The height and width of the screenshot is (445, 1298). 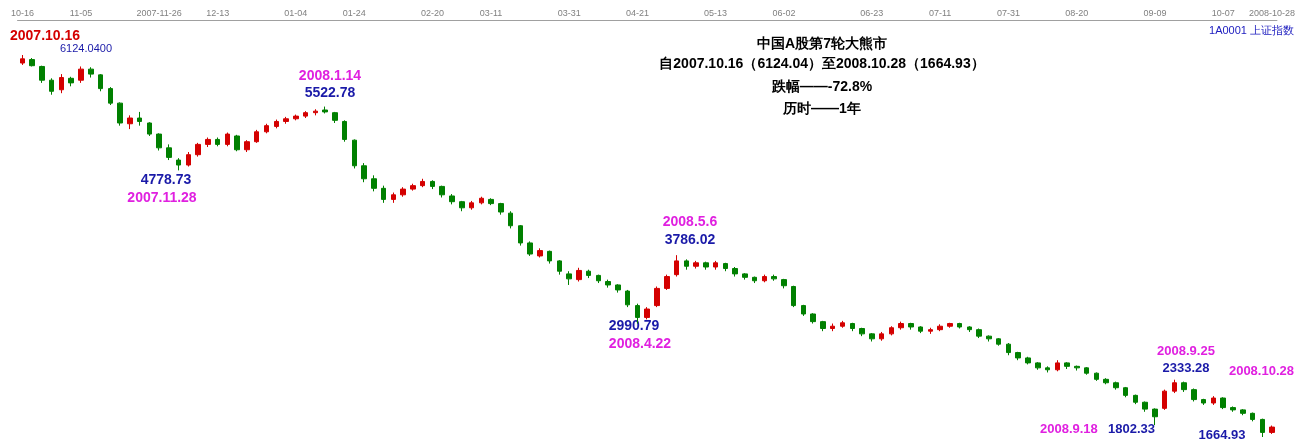 I want to click on x-tick-label: 01-24, so click(x=354, y=12).